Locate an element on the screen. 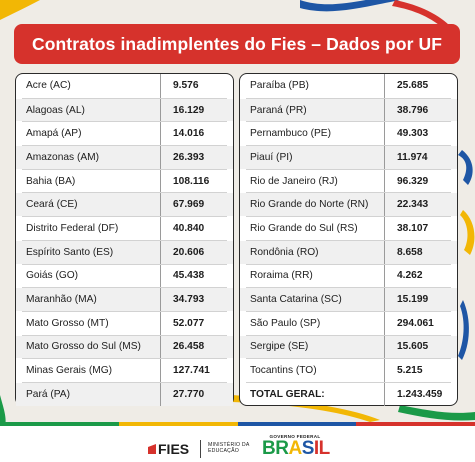 The image size is (475, 462). uf-value: 34.793 is located at coordinates (182, 299).